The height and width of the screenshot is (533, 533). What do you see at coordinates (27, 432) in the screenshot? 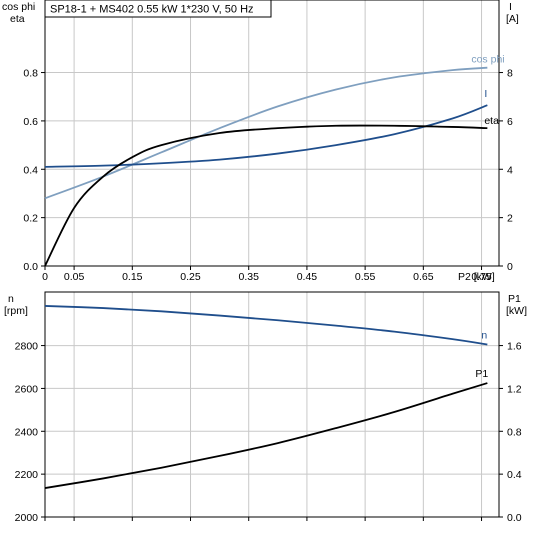
I see `y-left-tick-label: 2400` at bounding box center [27, 432].